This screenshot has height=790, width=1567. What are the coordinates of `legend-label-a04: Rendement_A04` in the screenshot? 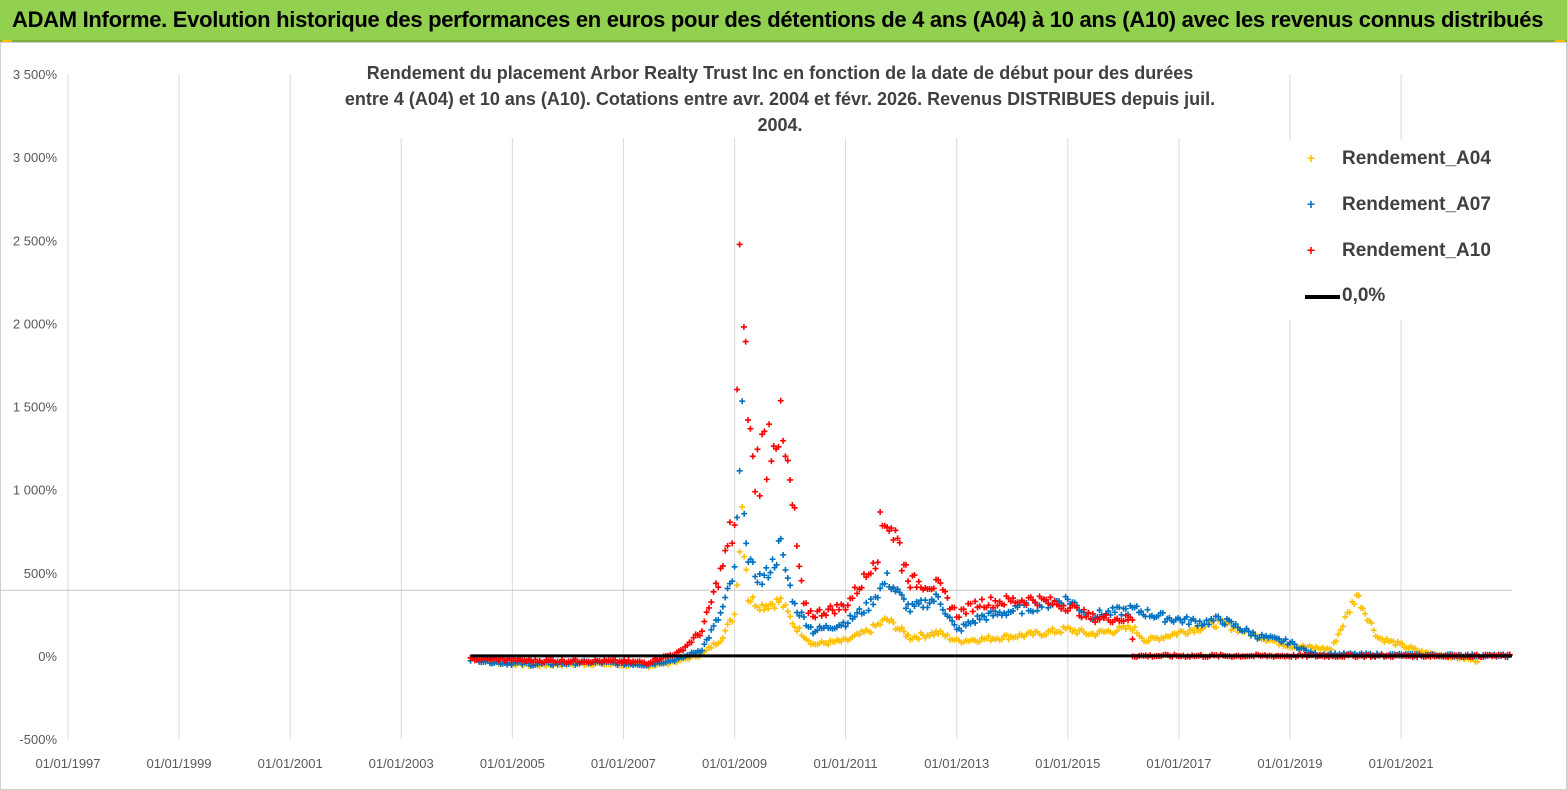 It's located at (1416, 158).